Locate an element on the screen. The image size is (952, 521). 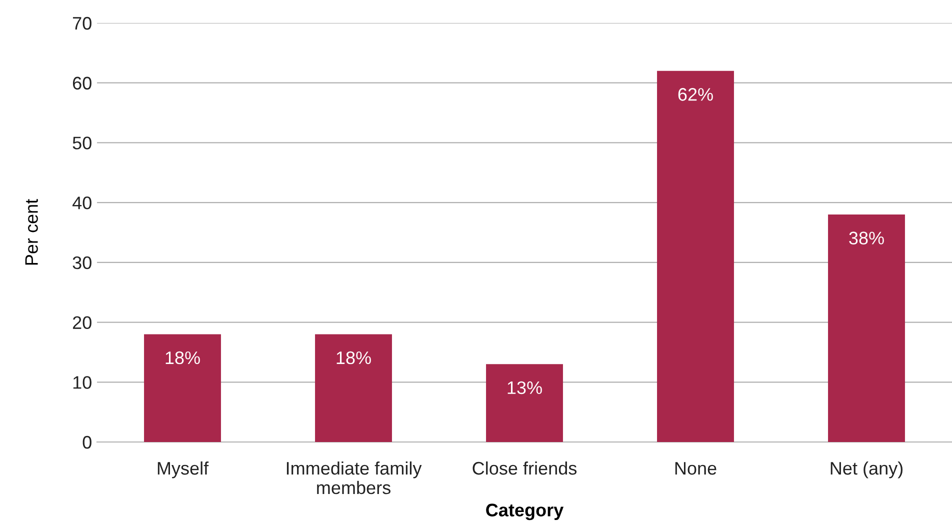
x-tick-label: Net (any) is located at coordinates (866, 469).